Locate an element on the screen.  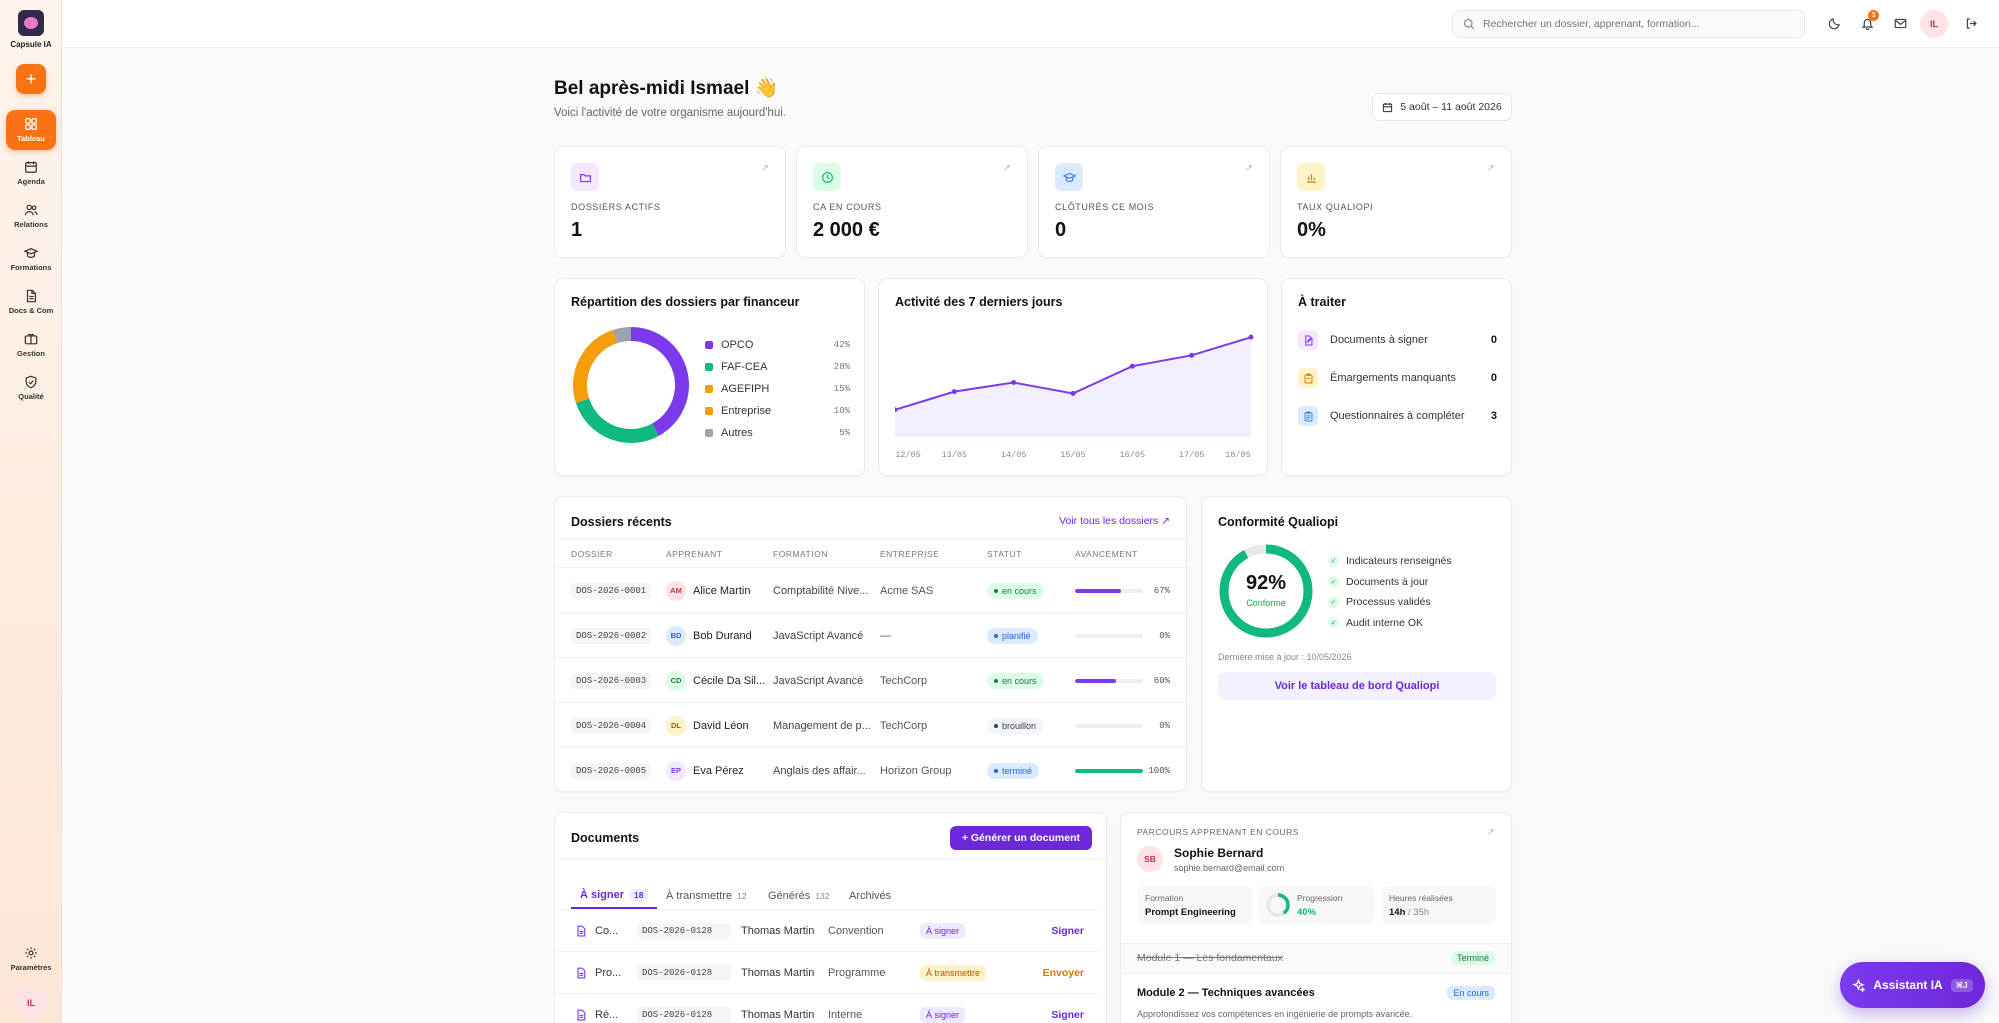
legend-label: AGEFIPH is located at coordinates (745, 389).